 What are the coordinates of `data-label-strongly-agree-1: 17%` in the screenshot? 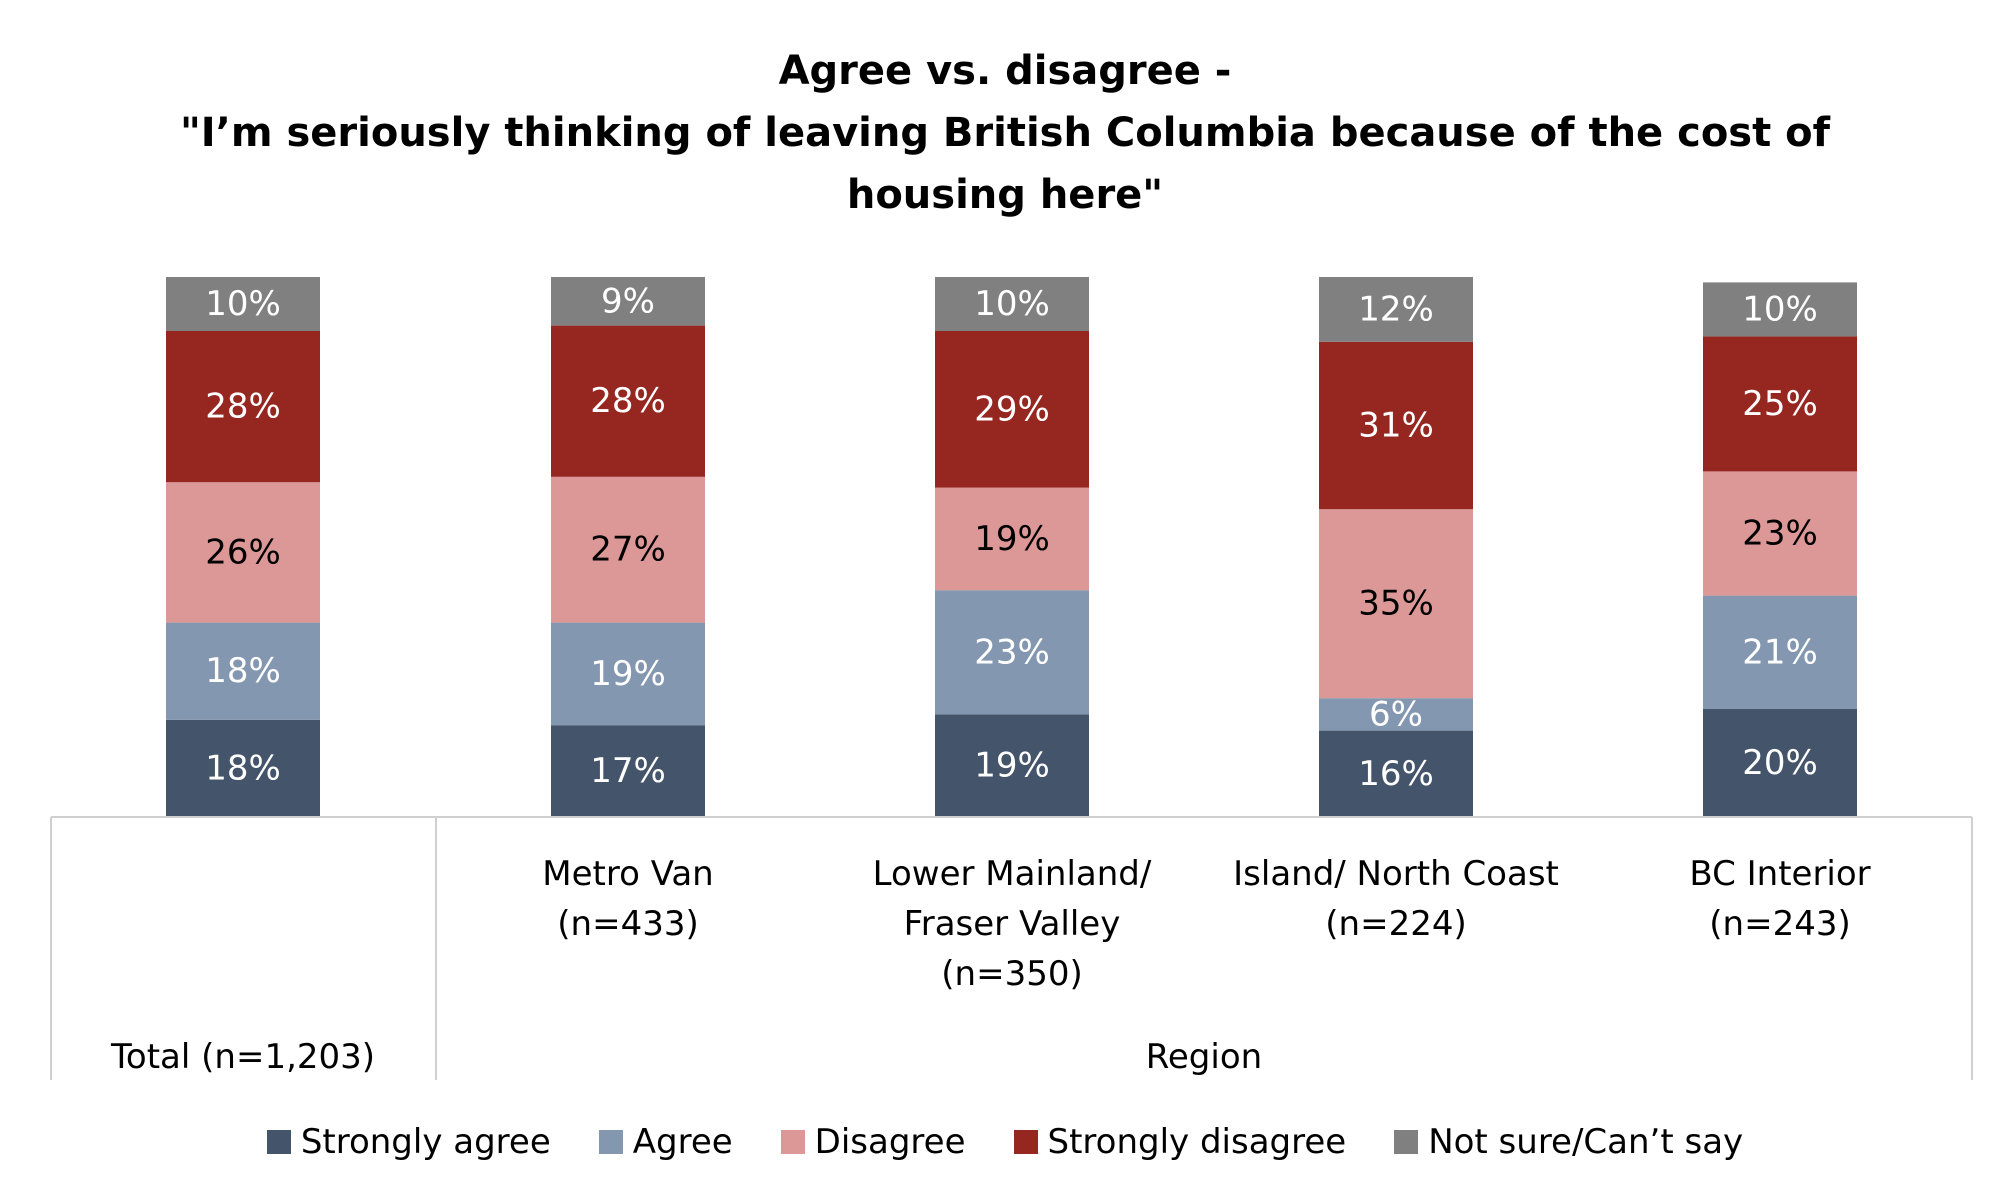 It's located at (628, 771).